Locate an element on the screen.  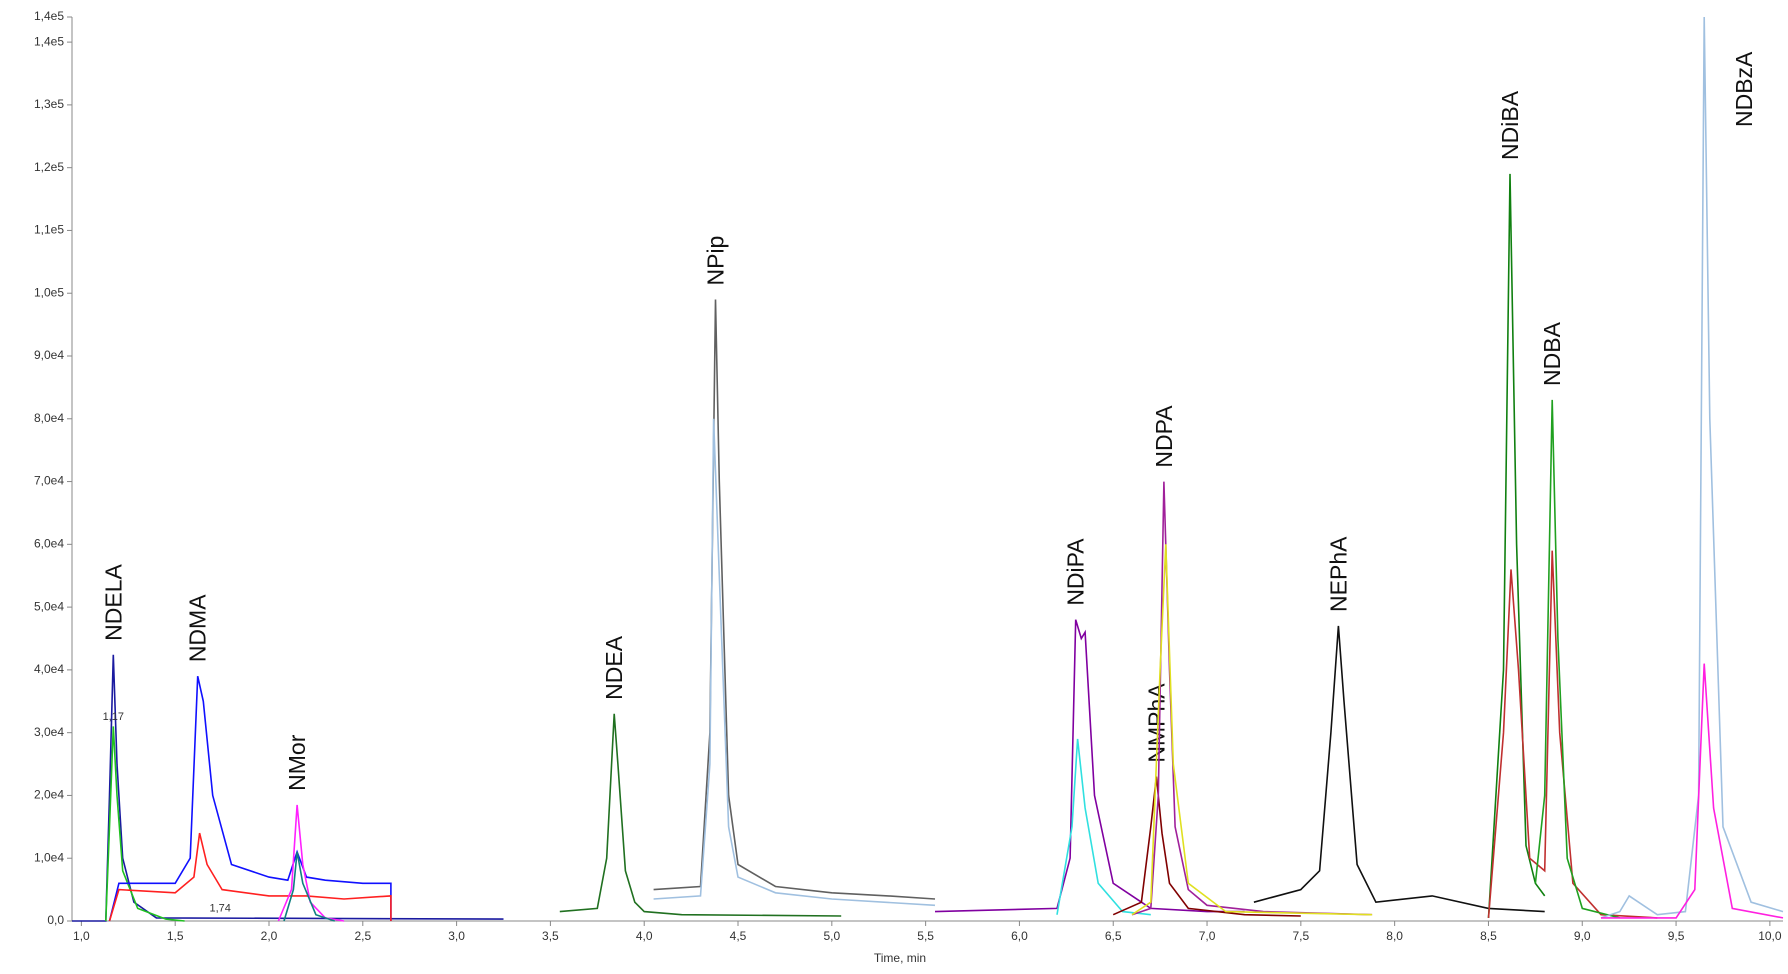
peak-label: NDiBA is located at coordinates (1510, 125).